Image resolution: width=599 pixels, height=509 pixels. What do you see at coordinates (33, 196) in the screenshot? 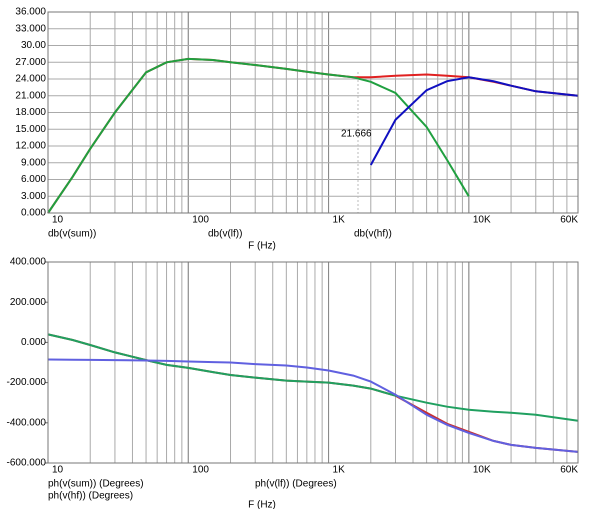
I see `y-tick-label: 3.000` at bounding box center [33, 196].